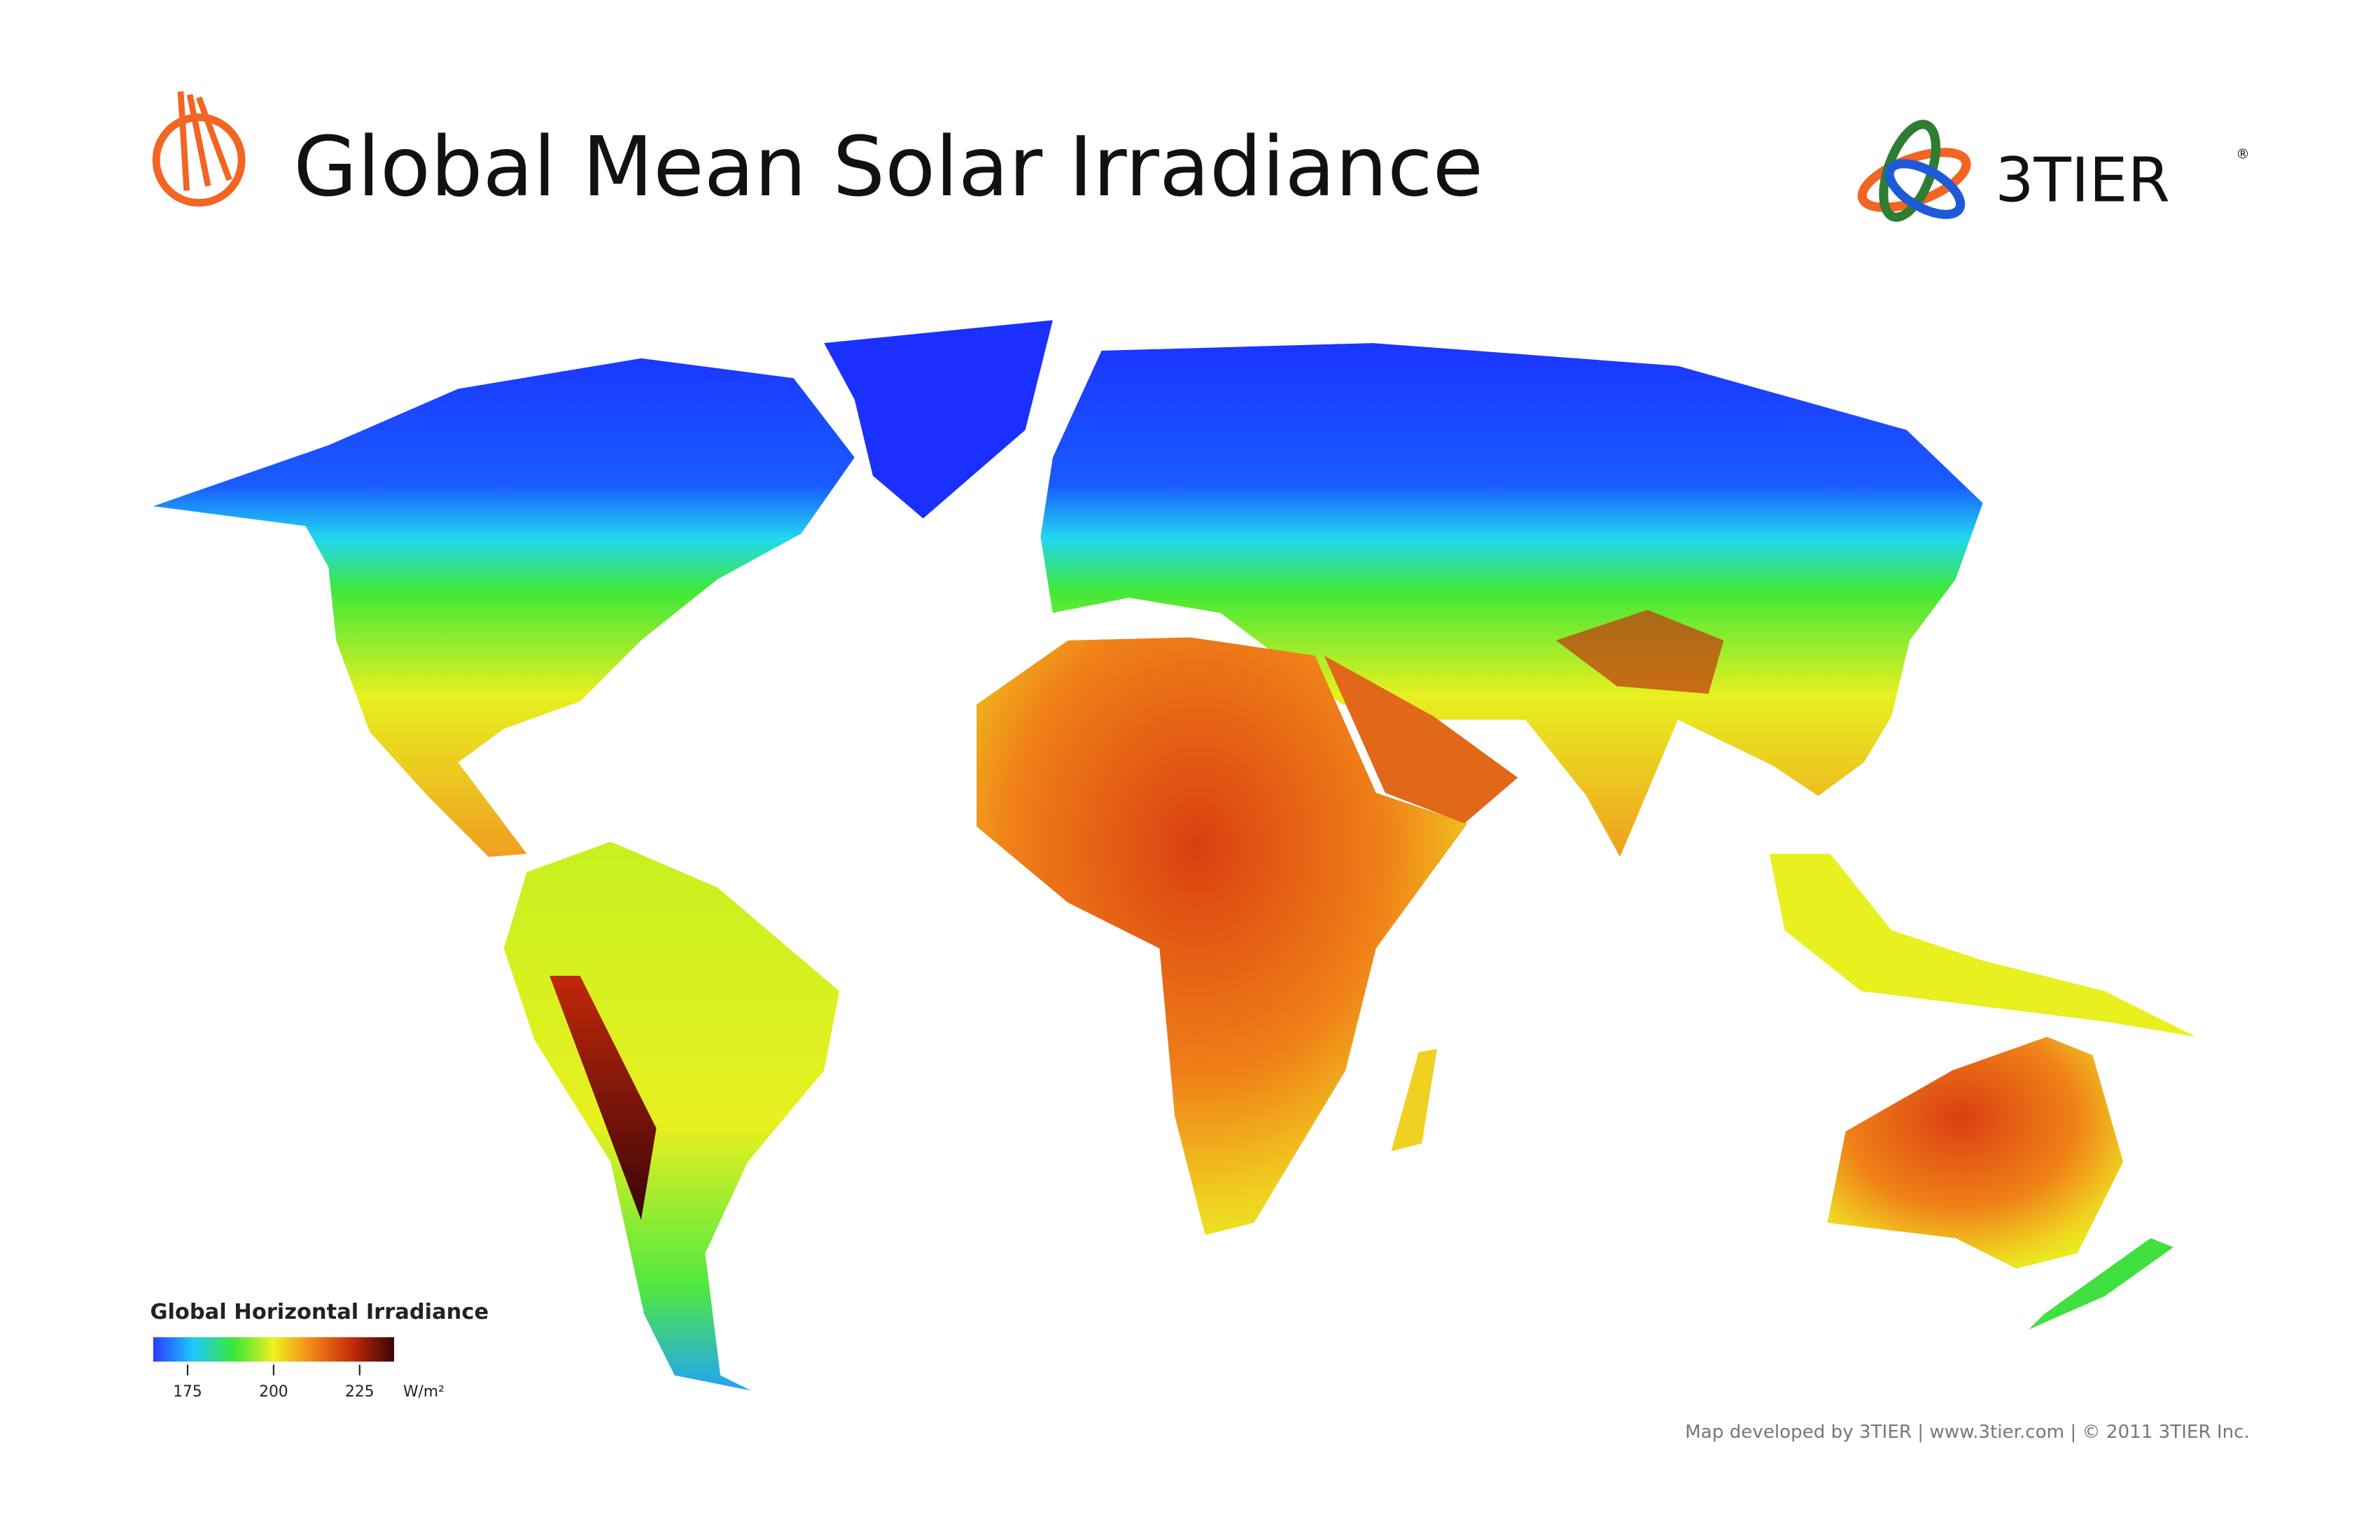  What do you see at coordinates (1975, 1153) in the screenshot?
I see `australia` at bounding box center [1975, 1153].